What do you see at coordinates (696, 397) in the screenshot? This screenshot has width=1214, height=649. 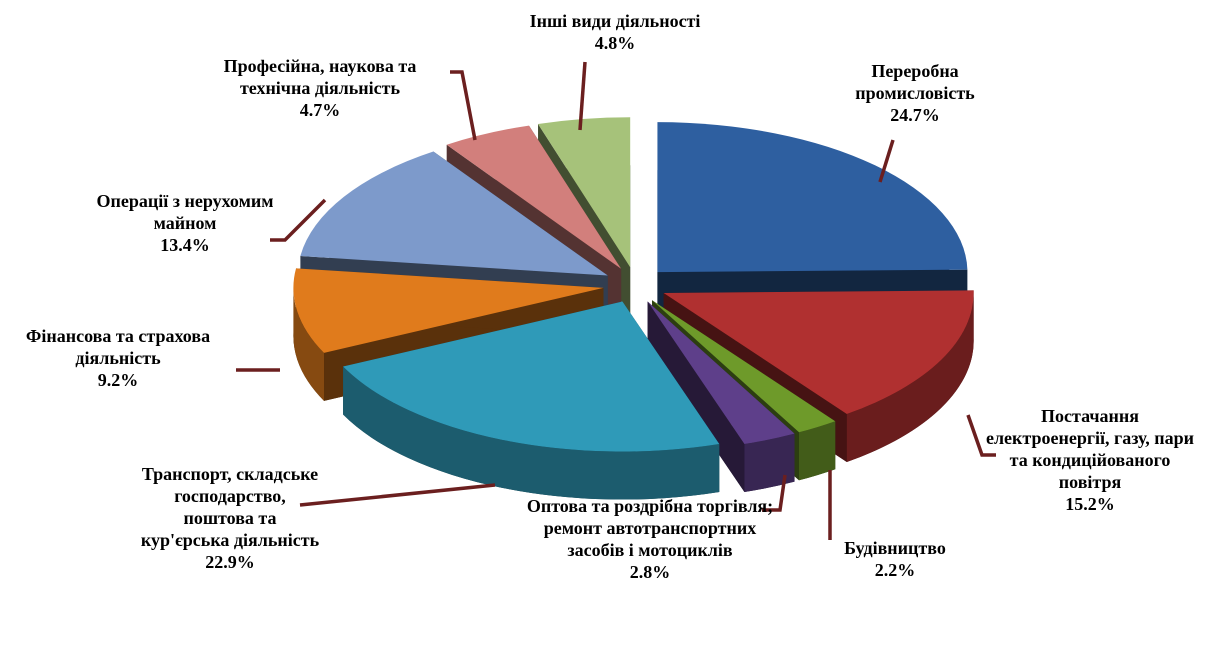 I see `slice-wall` at bounding box center [696, 397].